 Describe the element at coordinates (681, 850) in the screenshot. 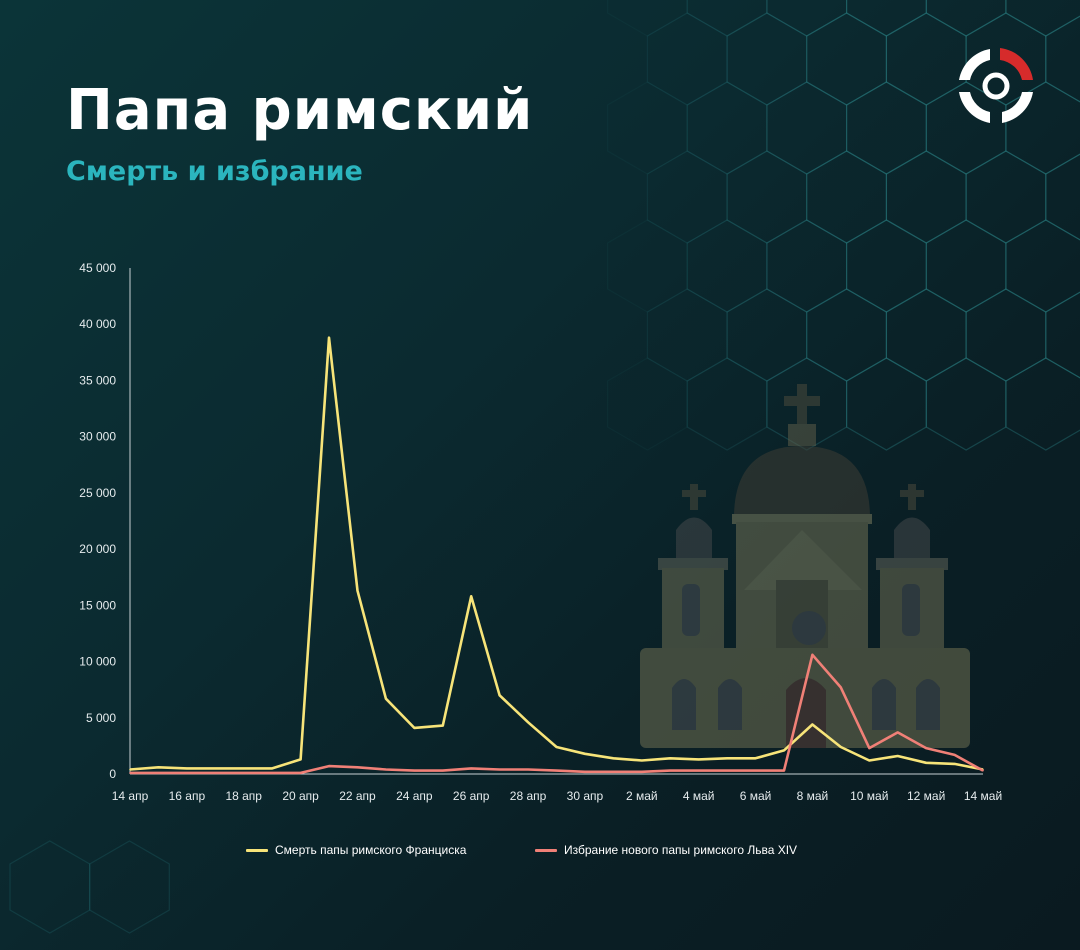

I see `legend-label-series-2: Избрание нового папы римского Льва XIV` at that location.